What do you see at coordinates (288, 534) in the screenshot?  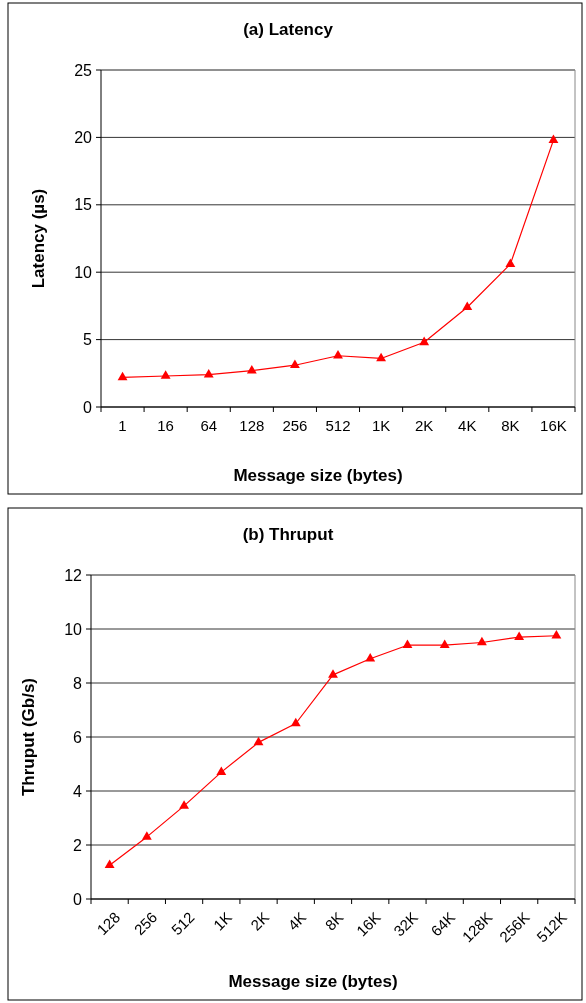 I see `chart-title: (b) Thruput` at bounding box center [288, 534].